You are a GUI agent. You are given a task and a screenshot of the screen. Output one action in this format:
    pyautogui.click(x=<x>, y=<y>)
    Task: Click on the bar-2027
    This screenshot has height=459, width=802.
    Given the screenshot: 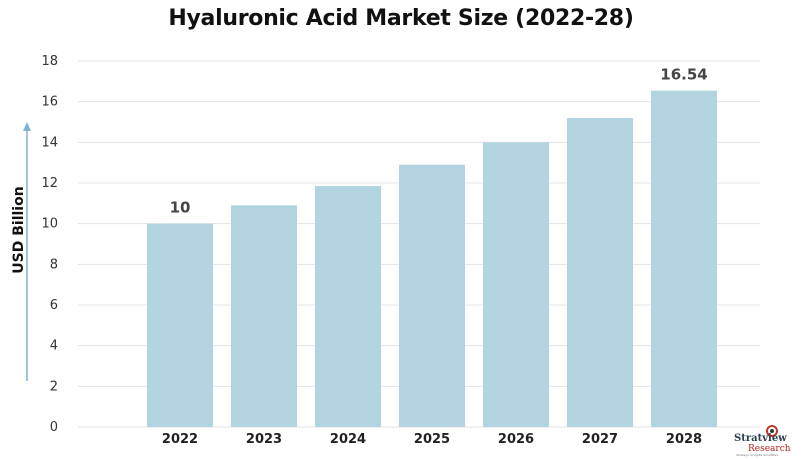 What is the action you would take?
    pyautogui.click(x=600, y=272)
    